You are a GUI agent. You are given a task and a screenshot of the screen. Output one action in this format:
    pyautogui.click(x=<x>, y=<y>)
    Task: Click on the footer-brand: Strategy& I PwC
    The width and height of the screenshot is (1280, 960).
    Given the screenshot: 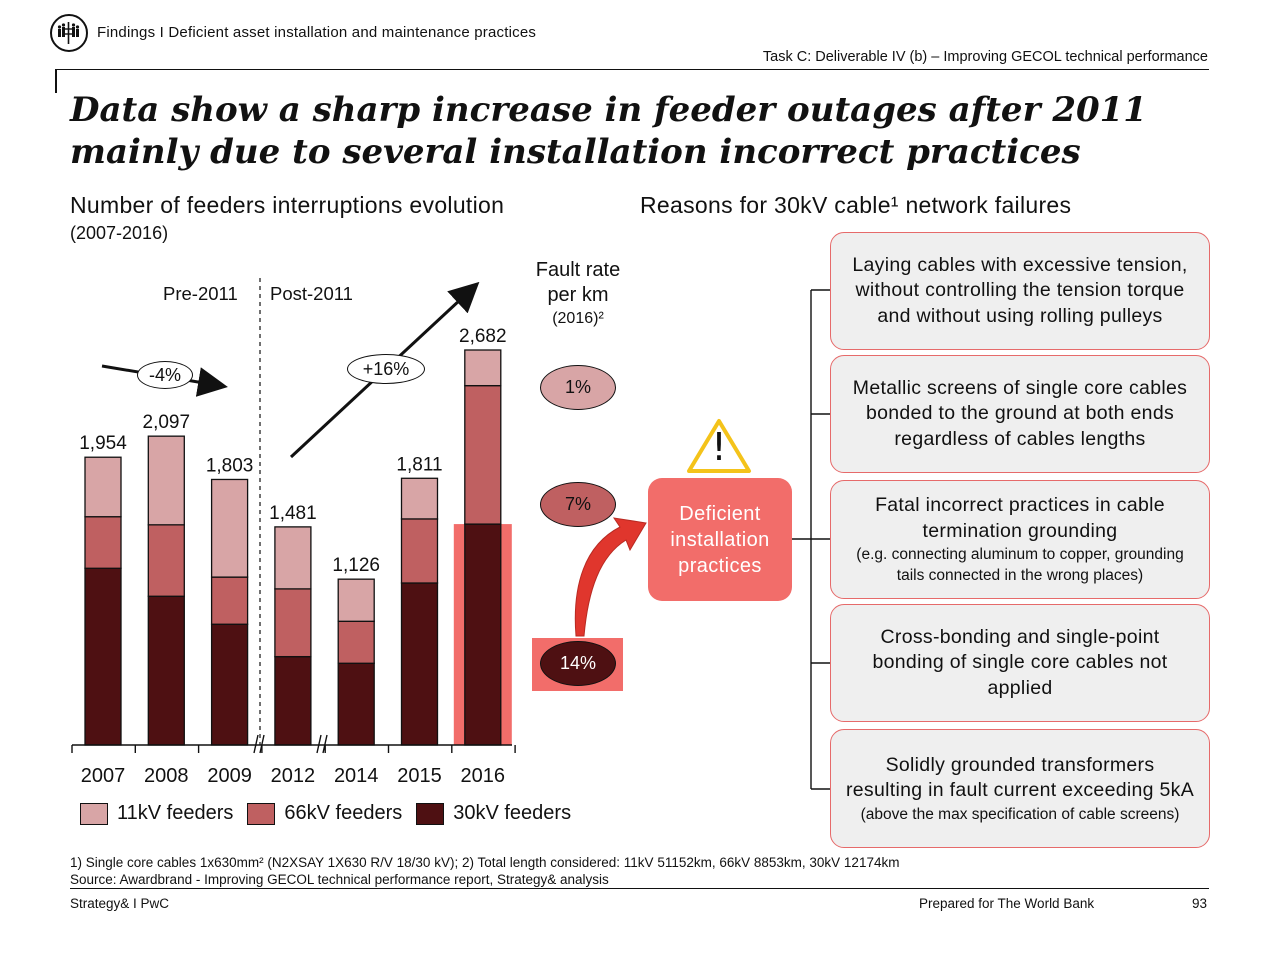 What is the action you would take?
    pyautogui.click(x=120, y=903)
    